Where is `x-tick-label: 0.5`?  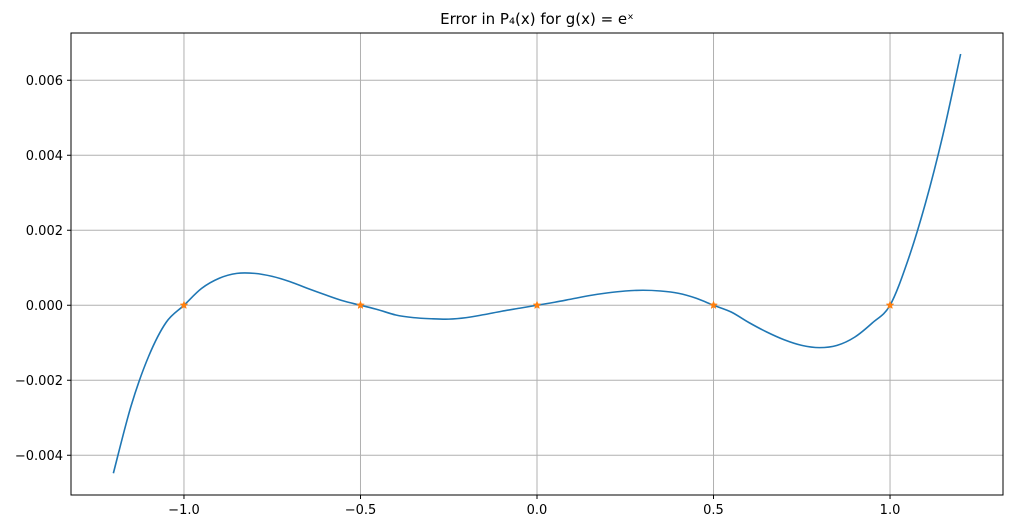
x-tick-label: 0.5 is located at coordinates (713, 510).